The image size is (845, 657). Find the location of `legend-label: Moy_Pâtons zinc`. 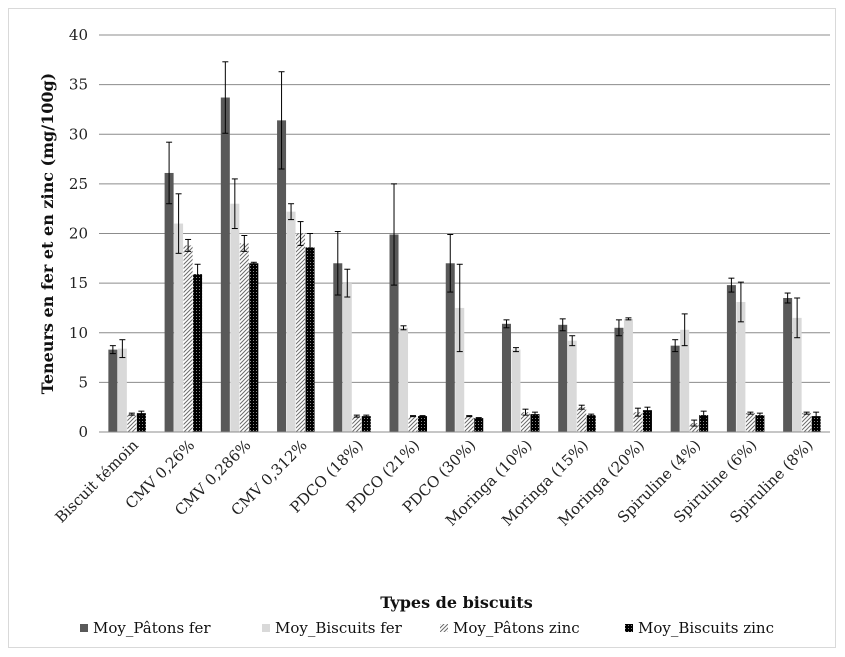

legend-label: Moy_Pâtons zinc is located at coordinates (516, 628).